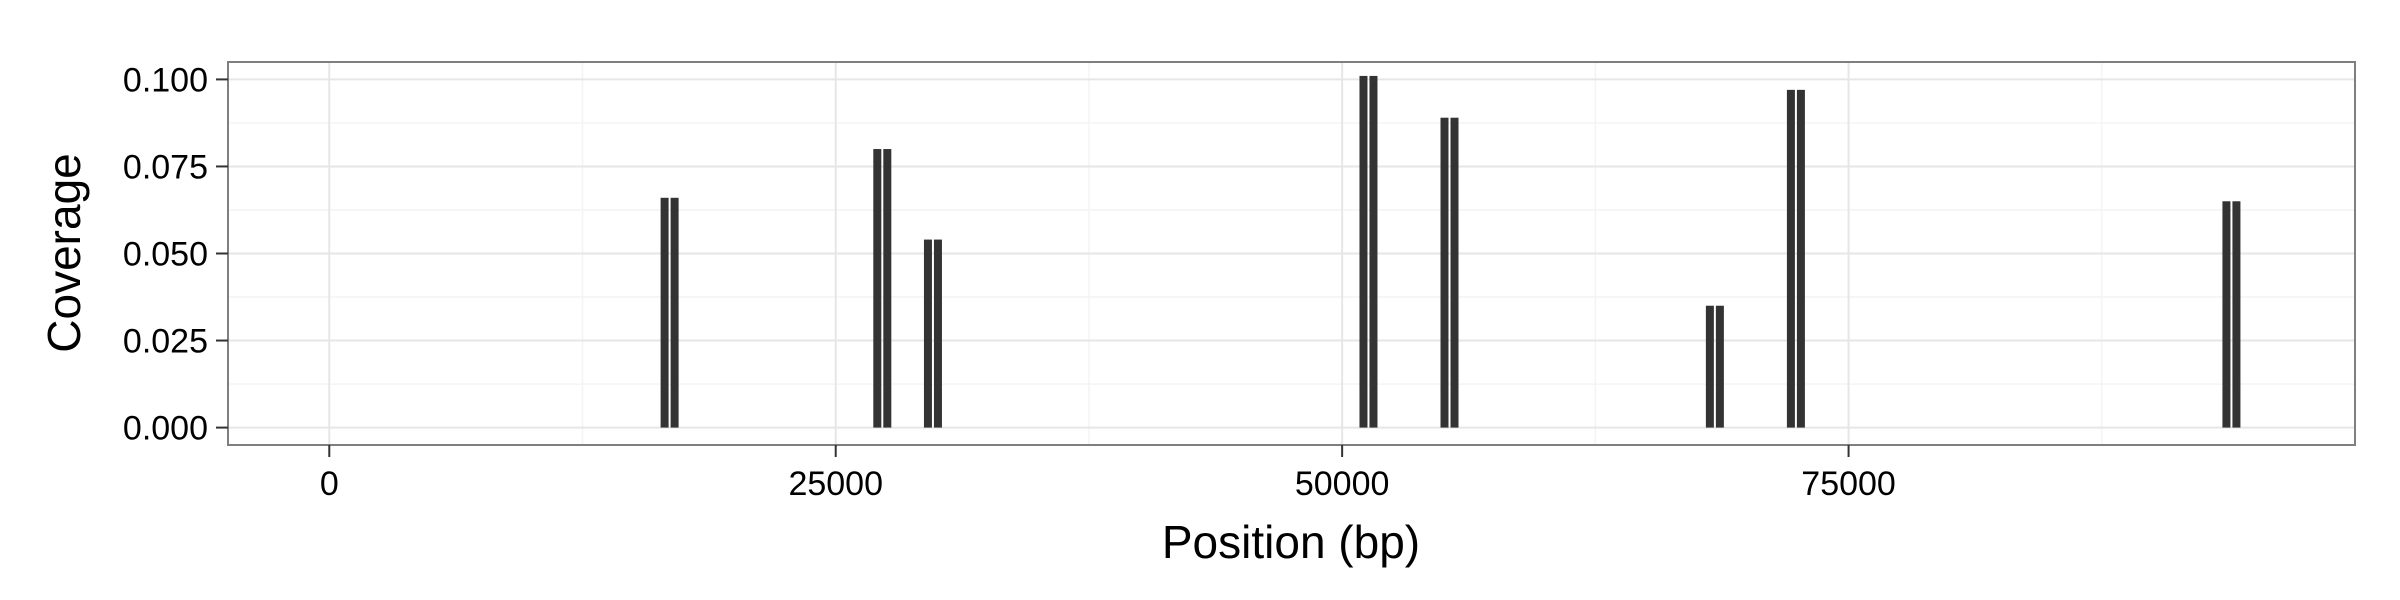 The image size is (2400, 600). I want to click on y-axis: 0.000 0.025 0.050 0.075 0.100, so click(175, 254).